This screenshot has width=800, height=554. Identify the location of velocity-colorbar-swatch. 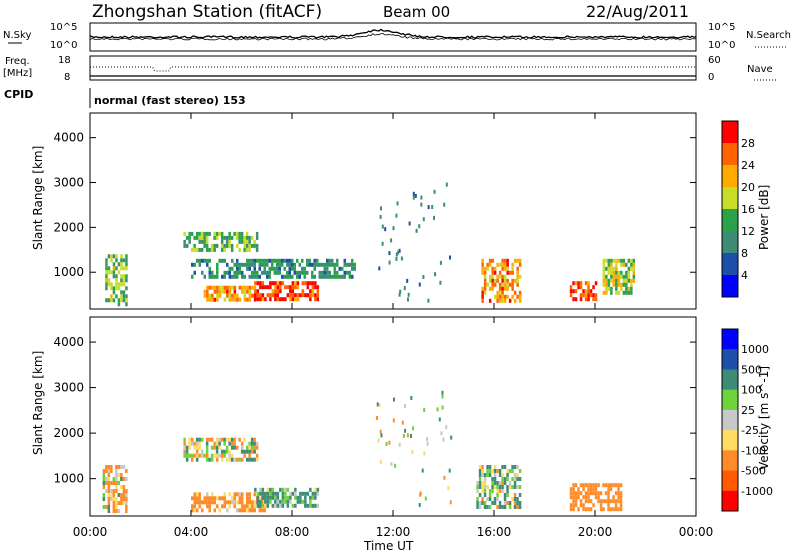
(730, 359).